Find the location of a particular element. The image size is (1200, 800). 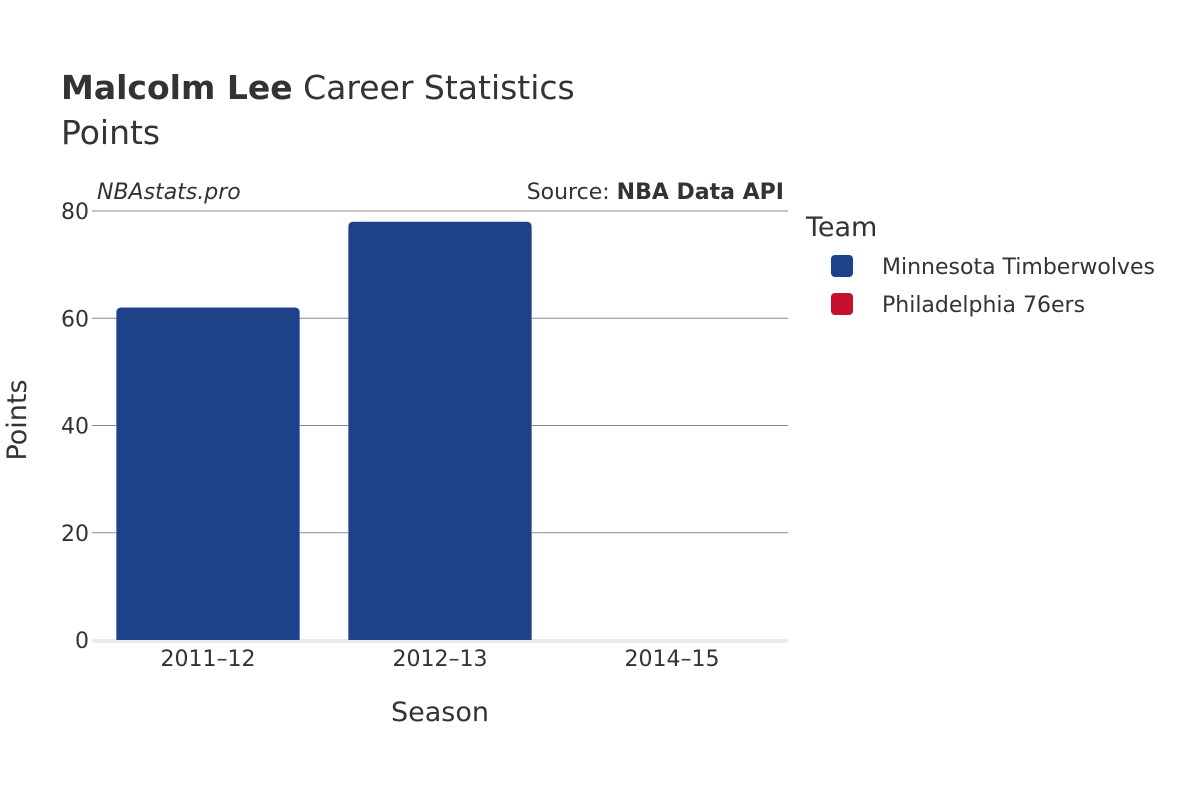

player-name: Malcolm Lee is located at coordinates (177, 87).